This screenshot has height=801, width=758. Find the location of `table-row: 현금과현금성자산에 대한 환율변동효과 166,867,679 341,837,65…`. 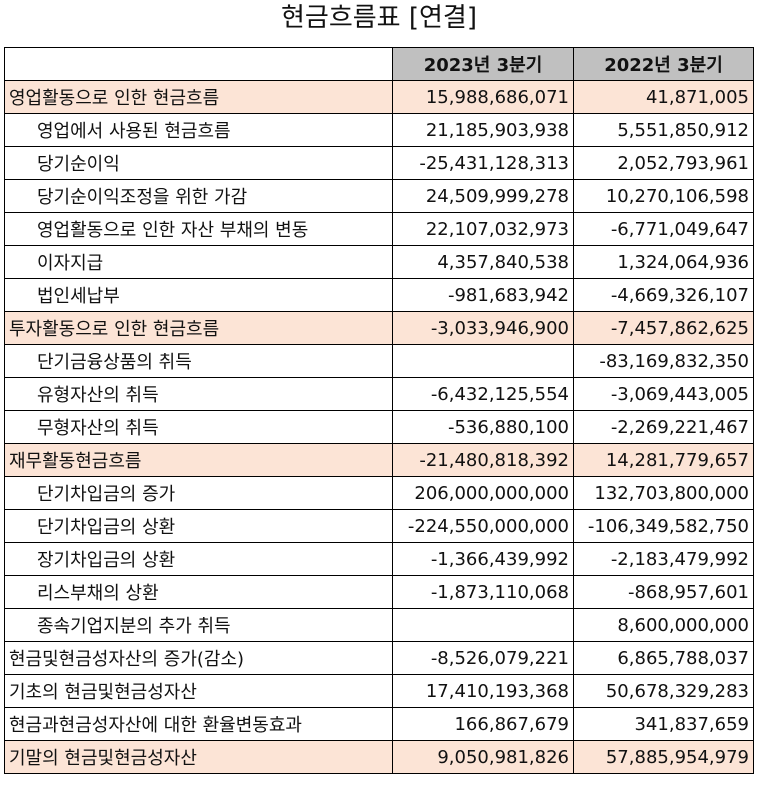

table-row: 현금과현금성자산에 대한 환율변동효과 166,867,679 341,837,65… is located at coordinates (379, 724).